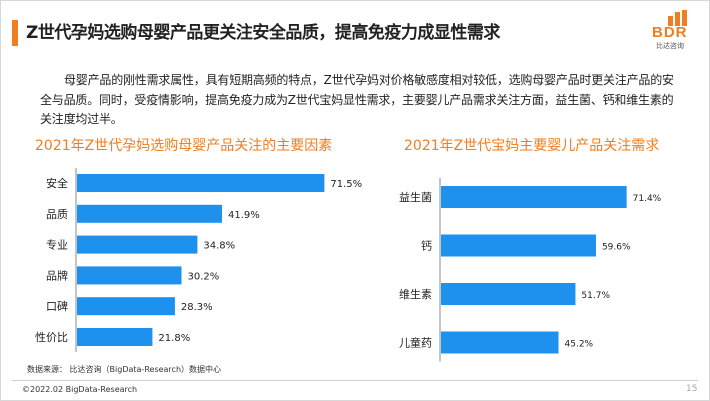 The height and width of the screenshot is (401, 710). Describe the element at coordinates (197, 307) in the screenshot. I see `value-label-4: 28.3%` at that location.